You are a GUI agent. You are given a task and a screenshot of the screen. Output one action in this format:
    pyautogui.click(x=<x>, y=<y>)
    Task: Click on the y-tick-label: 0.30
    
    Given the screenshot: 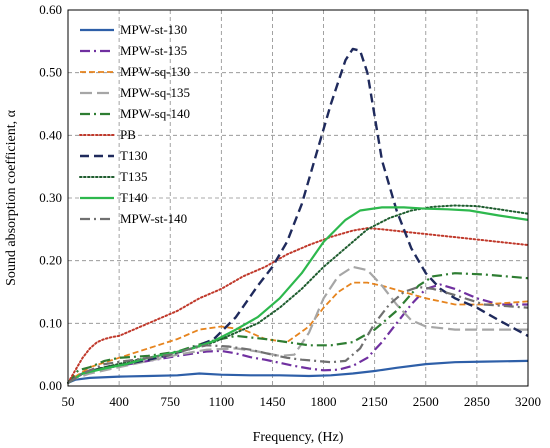 What is the action you would take?
    pyautogui.click(x=50, y=197)
    